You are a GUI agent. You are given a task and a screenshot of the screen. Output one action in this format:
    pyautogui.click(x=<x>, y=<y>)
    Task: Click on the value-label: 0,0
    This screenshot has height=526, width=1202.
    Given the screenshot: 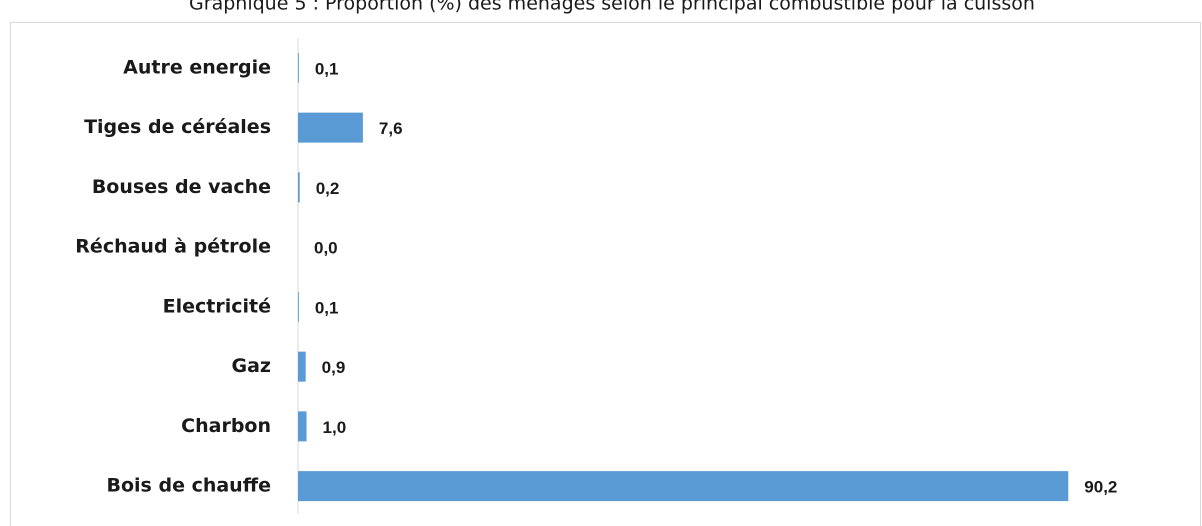 What is the action you would take?
    pyautogui.click(x=326, y=248)
    